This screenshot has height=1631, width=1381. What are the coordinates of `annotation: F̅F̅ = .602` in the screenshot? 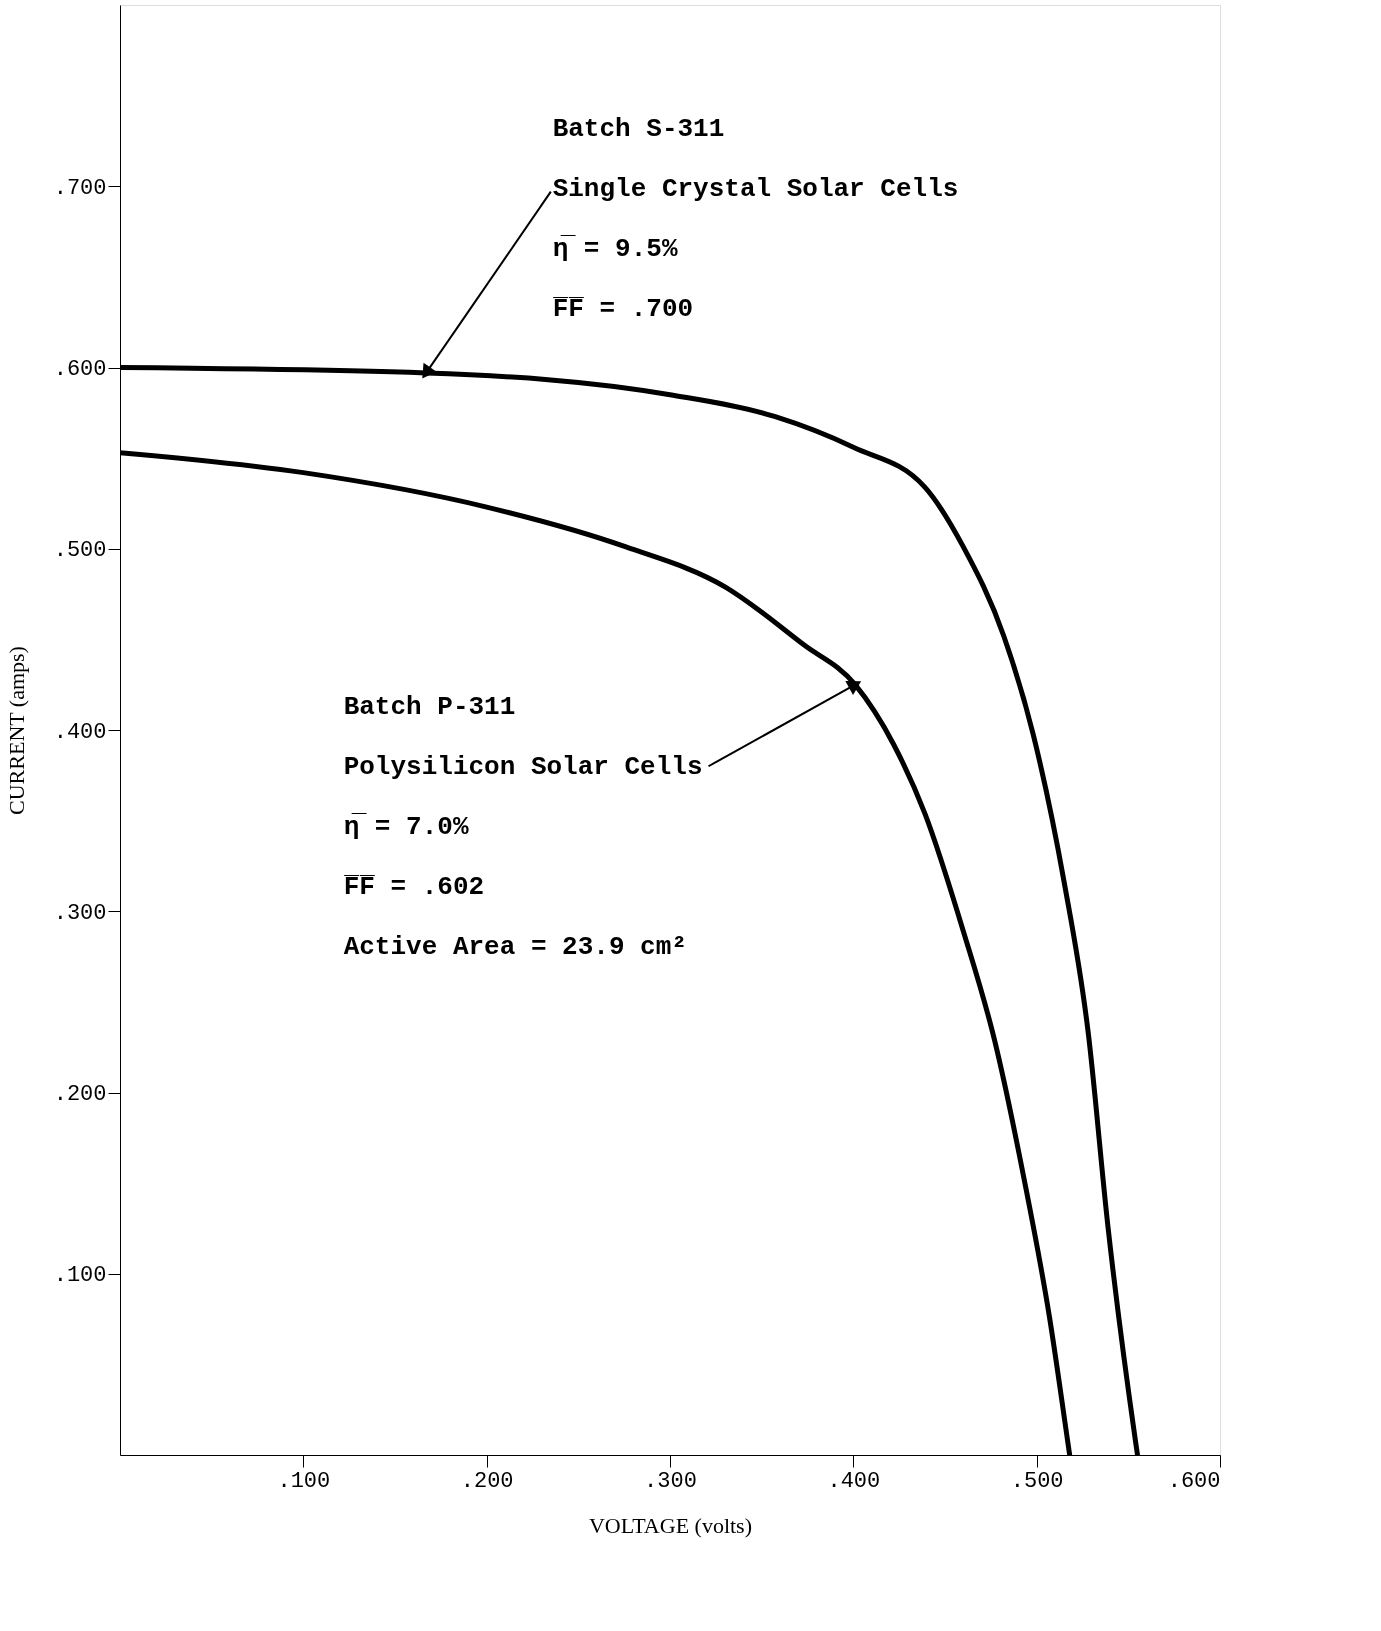 It's located at (414, 886).